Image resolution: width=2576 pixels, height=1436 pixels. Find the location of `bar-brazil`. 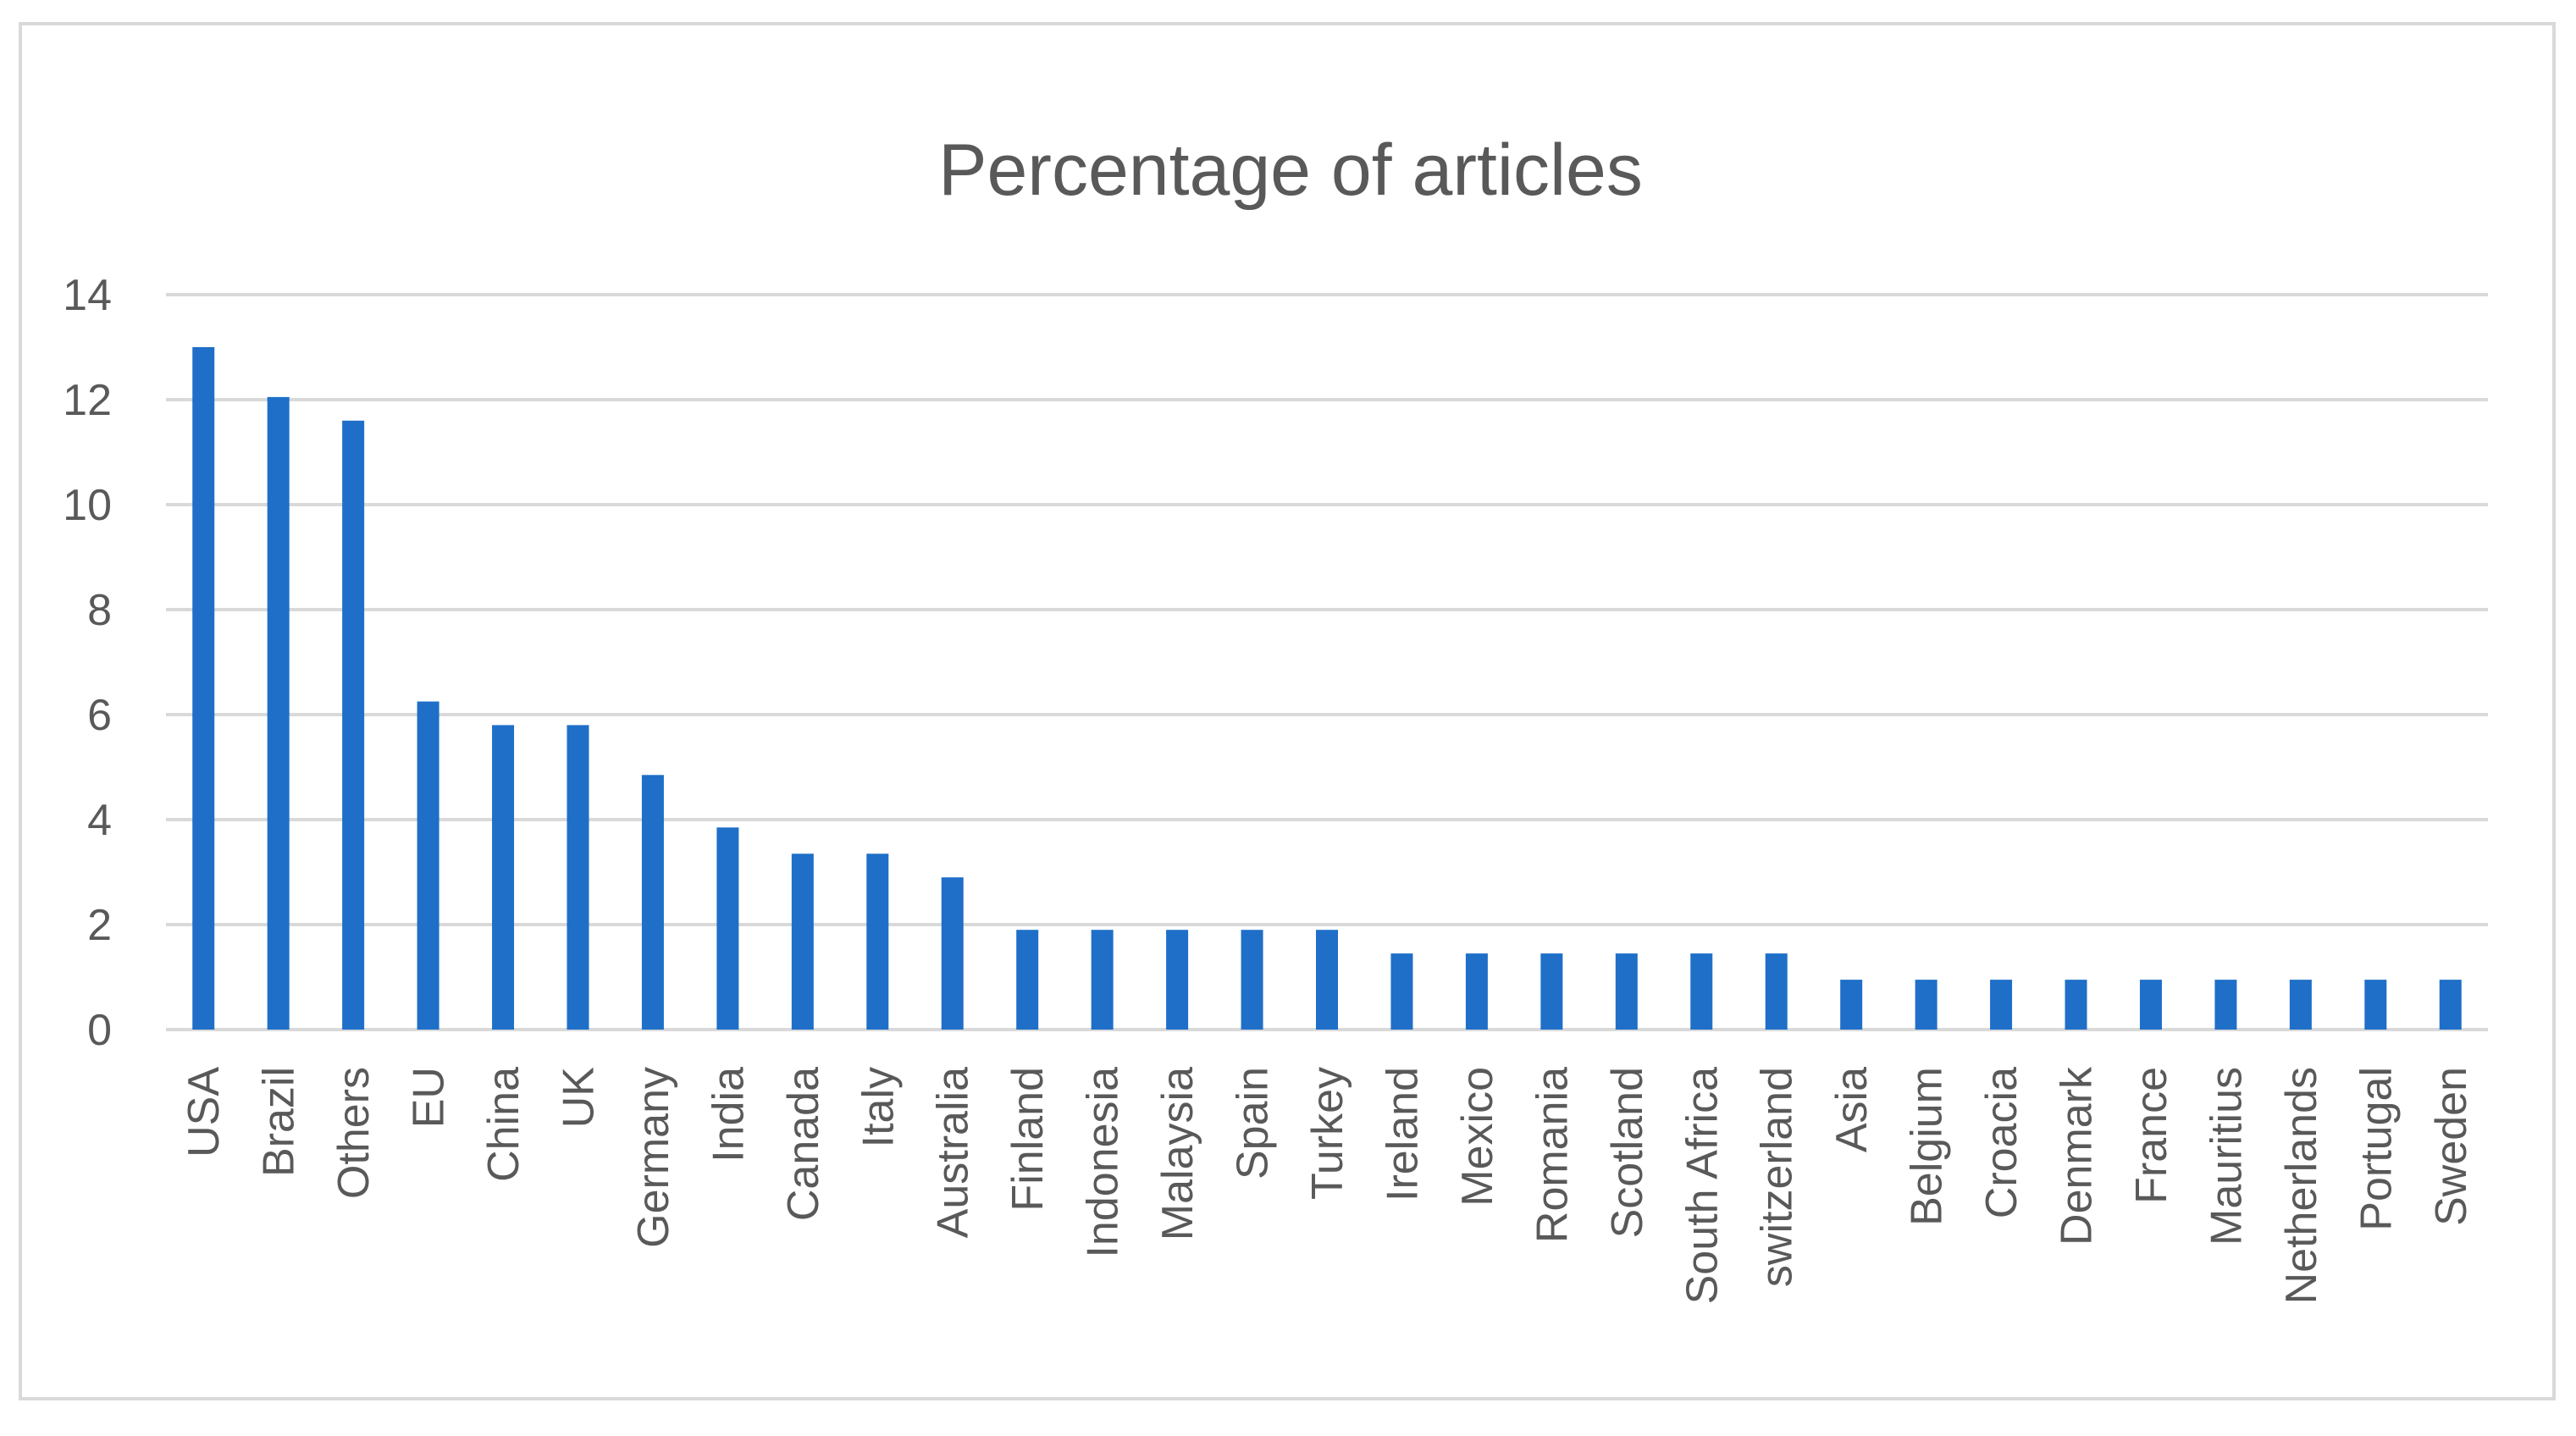

bar-brazil is located at coordinates (278, 713).